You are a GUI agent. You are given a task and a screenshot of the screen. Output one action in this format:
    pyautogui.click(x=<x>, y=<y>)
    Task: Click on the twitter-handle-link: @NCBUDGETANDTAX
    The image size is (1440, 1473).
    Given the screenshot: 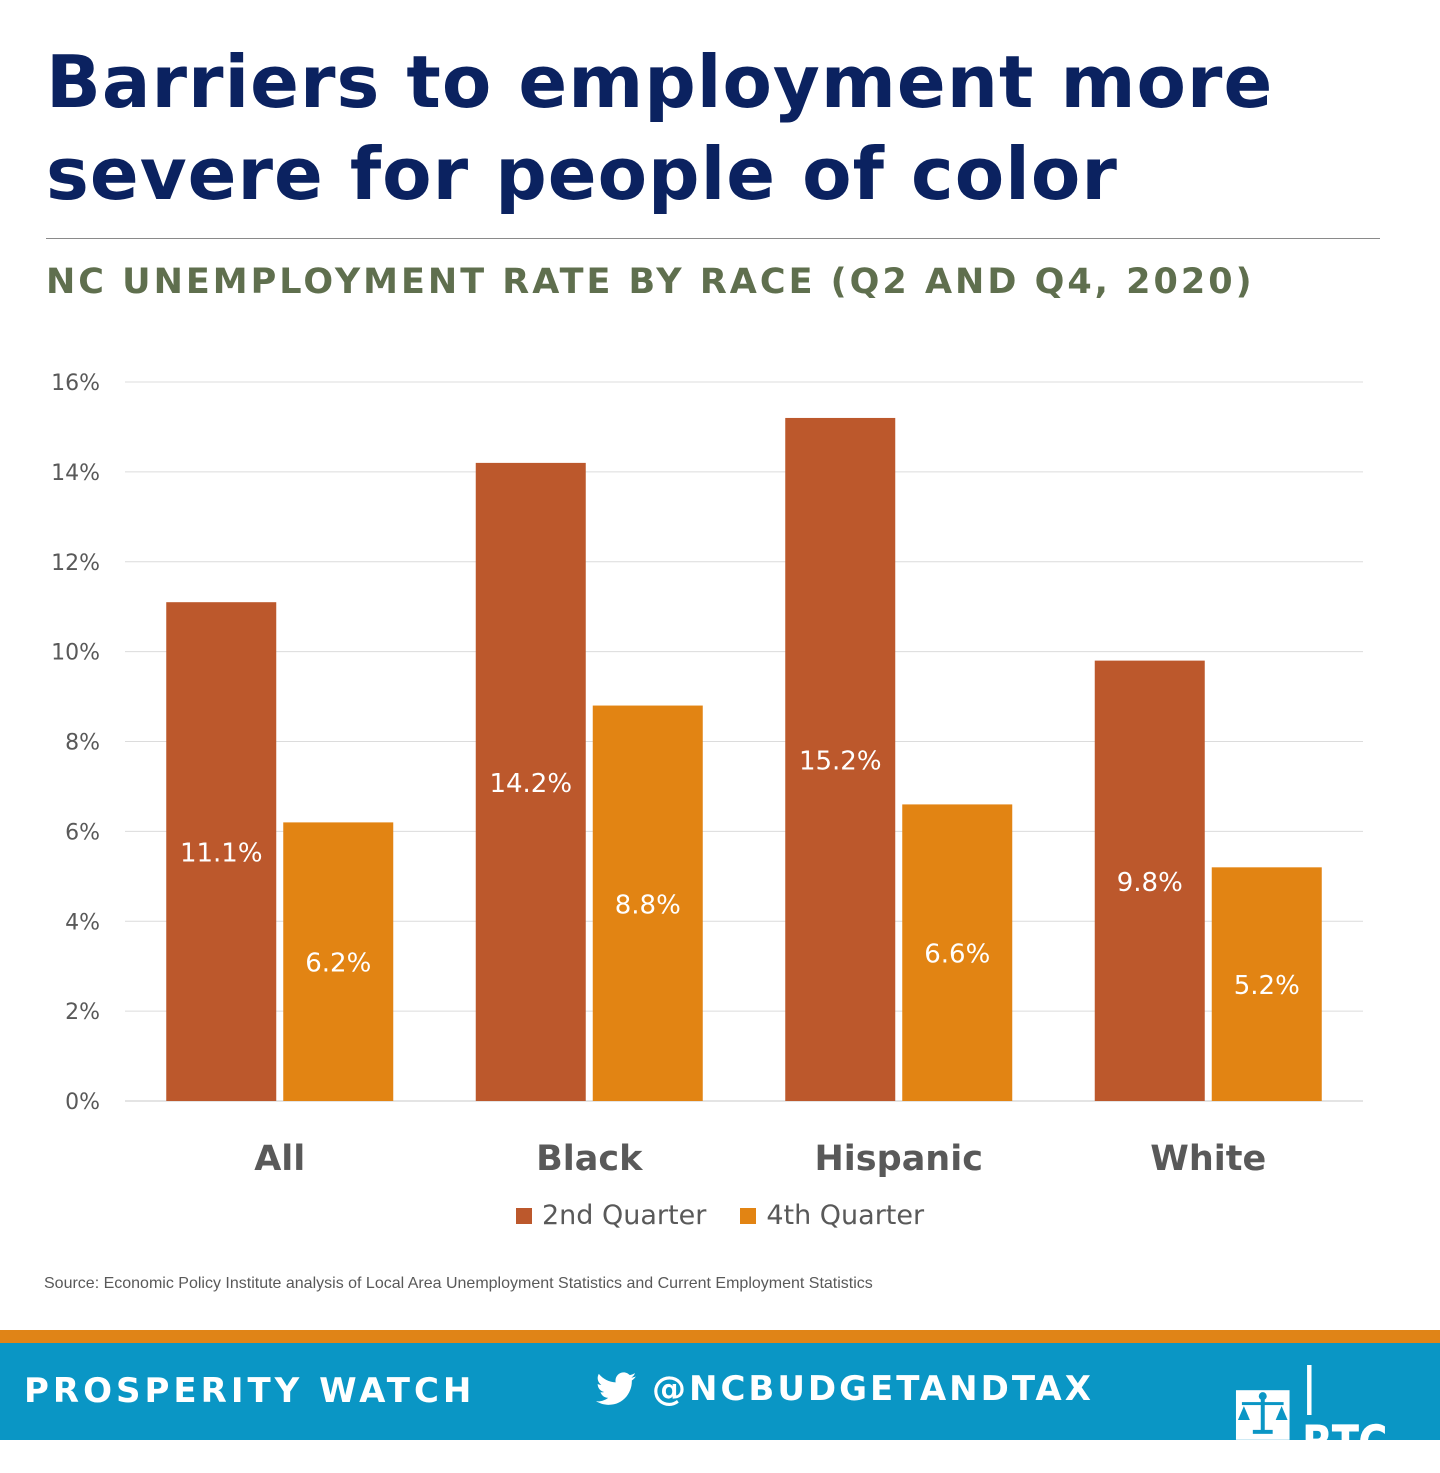 What is the action you would take?
    pyautogui.click(x=845, y=1389)
    